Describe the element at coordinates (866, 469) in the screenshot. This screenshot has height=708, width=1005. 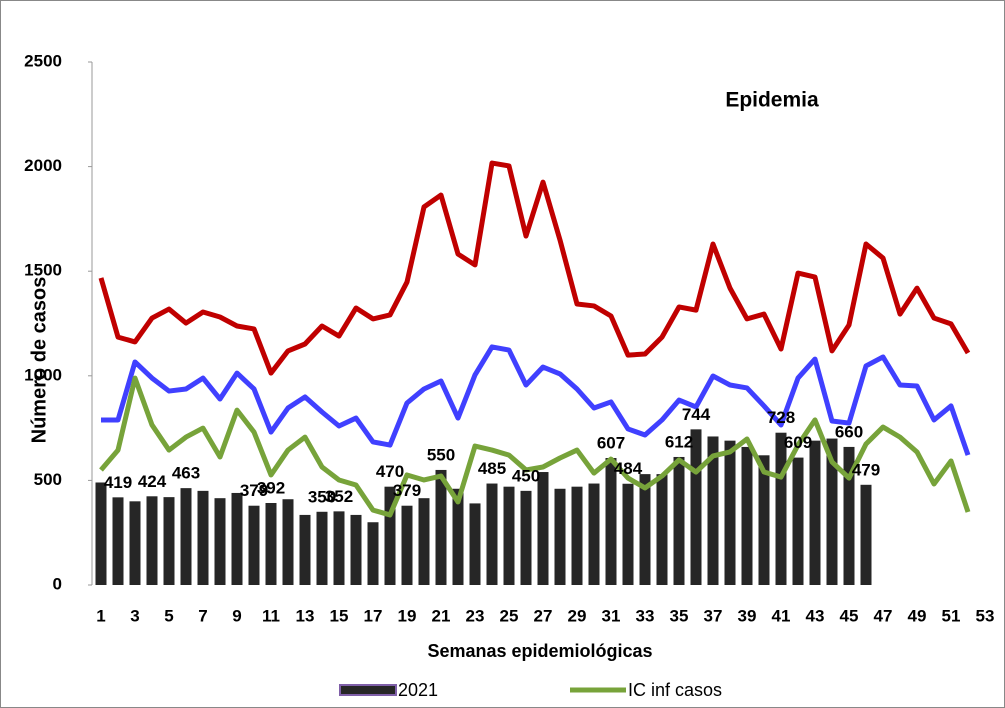
I see `data-label: 479` at that location.